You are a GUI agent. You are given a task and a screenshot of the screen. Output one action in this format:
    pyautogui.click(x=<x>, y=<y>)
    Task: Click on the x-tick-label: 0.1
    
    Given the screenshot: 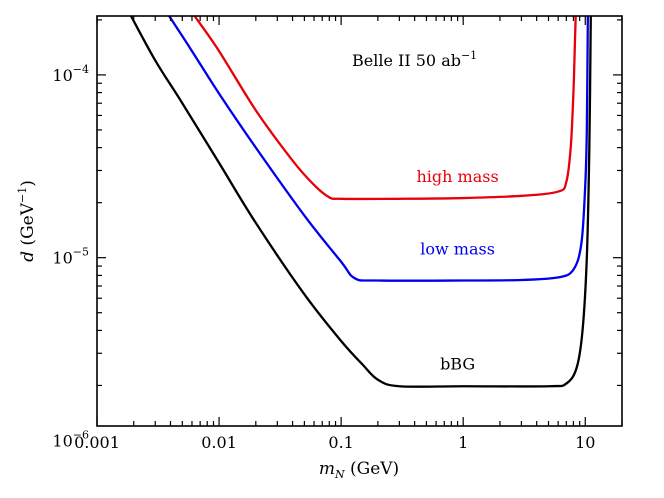 What is the action you would take?
    pyautogui.click(x=340, y=442)
    